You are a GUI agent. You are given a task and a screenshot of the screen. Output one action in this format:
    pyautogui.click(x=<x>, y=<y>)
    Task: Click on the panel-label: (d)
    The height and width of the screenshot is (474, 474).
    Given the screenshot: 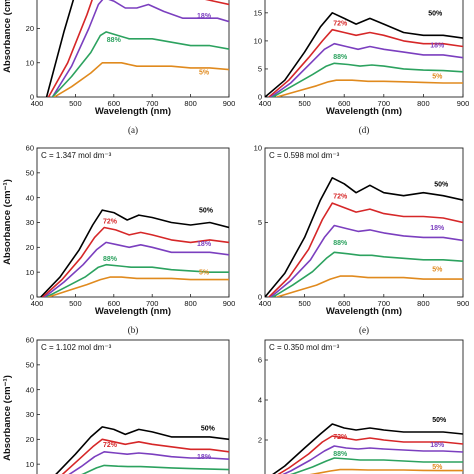 What is the action you would take?
    pyautogui.click(x=364, y=130)
    